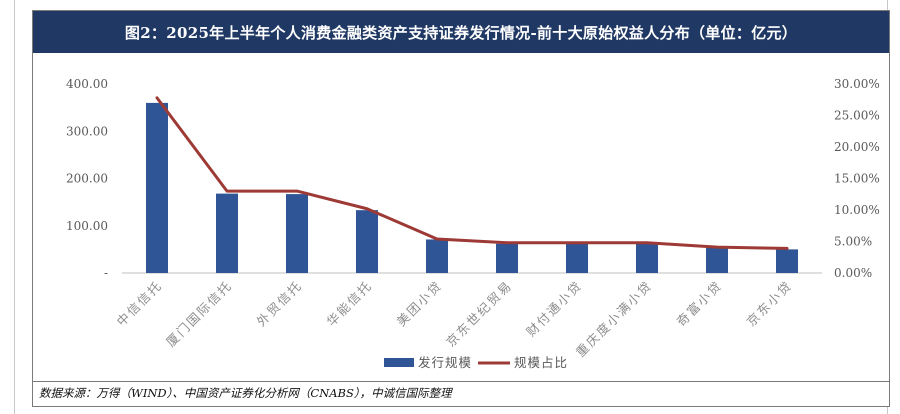 Image resolution: width=900 pixels, height=414 pixels. I want to click on right-axis-tick-label: 10.00%, so click(857, 210).